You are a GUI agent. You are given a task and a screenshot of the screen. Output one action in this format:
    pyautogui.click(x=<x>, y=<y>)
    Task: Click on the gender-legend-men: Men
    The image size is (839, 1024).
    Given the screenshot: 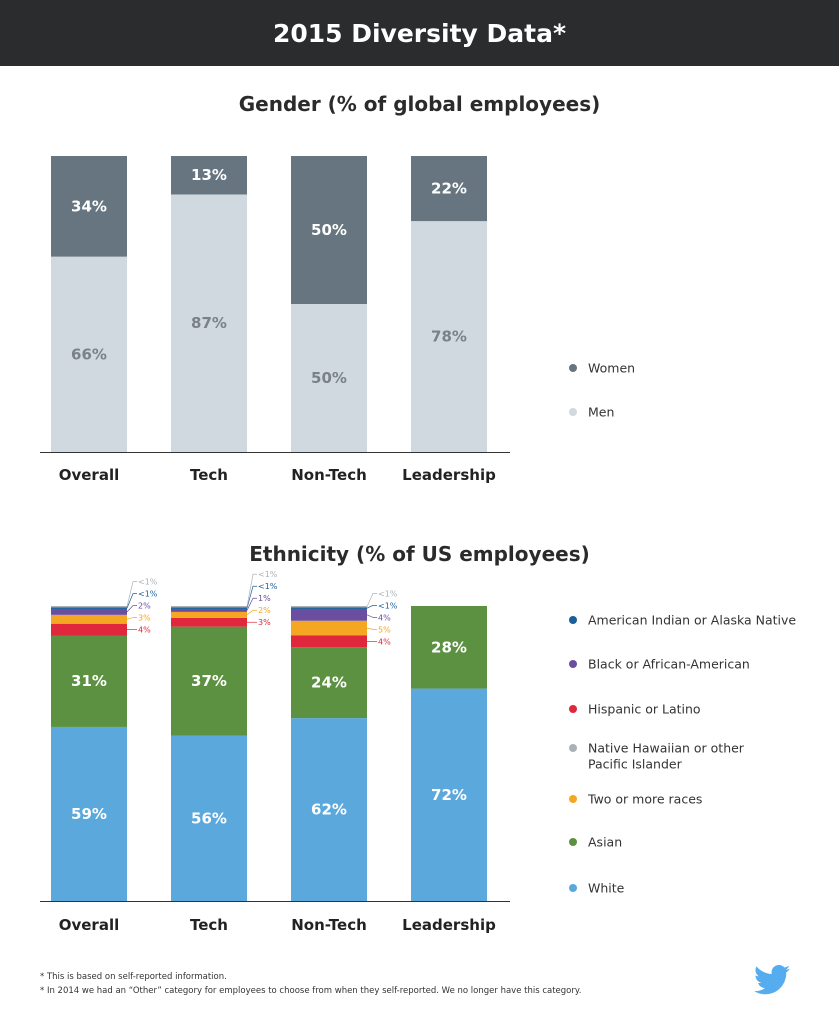 What is the action you would take?
    pyautogui.click(x=601, y=412)
    